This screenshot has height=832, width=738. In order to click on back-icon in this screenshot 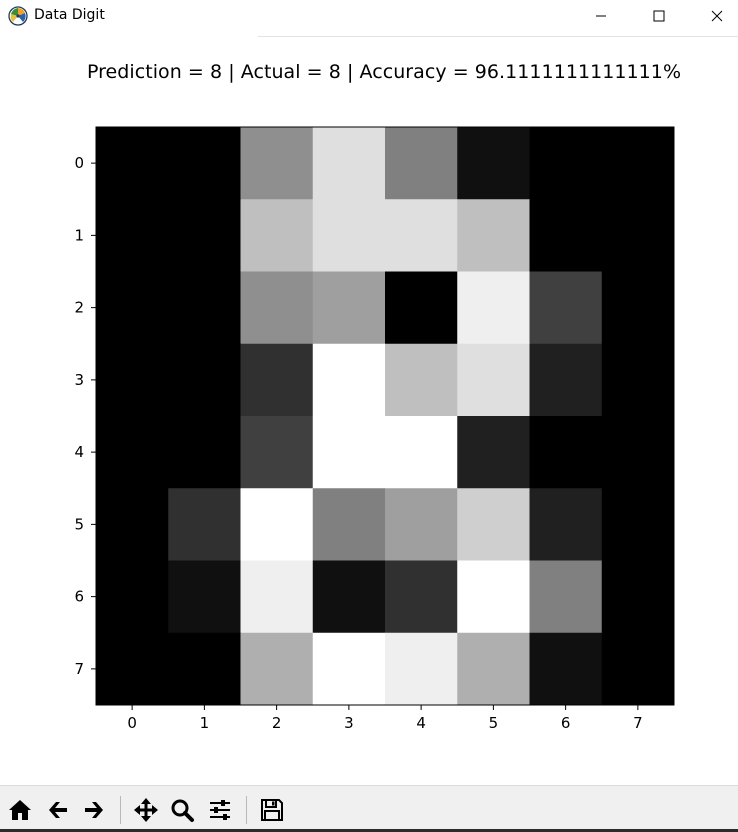, I will do `click(58, 810)`.